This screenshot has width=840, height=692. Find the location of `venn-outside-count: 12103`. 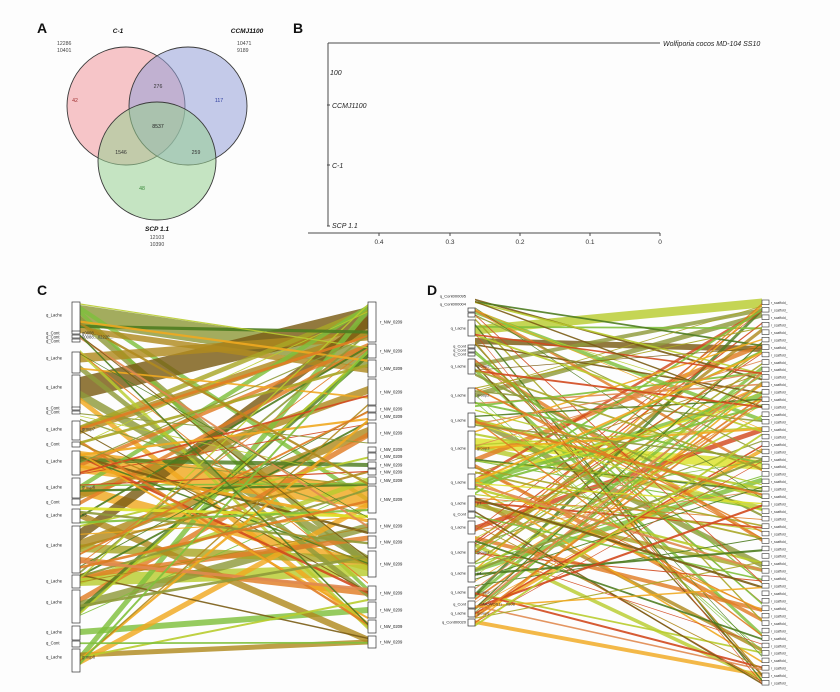

venn-outside-count: 12103 is located at coordinates (157, 238).